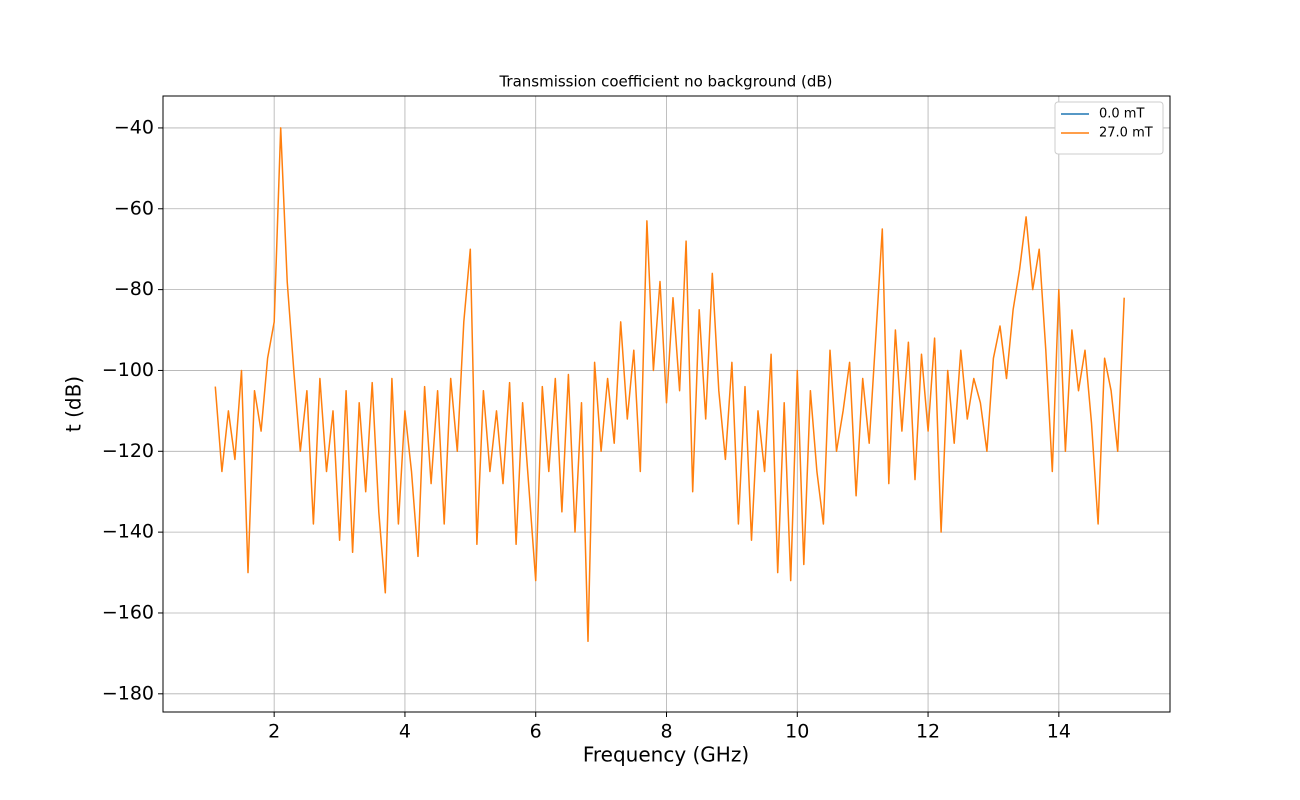 This screenshot has height=800, width=1300. Describe the element at coordinates (134, 208) in the screenshot. I see `y-tick-label: −60` at that location.